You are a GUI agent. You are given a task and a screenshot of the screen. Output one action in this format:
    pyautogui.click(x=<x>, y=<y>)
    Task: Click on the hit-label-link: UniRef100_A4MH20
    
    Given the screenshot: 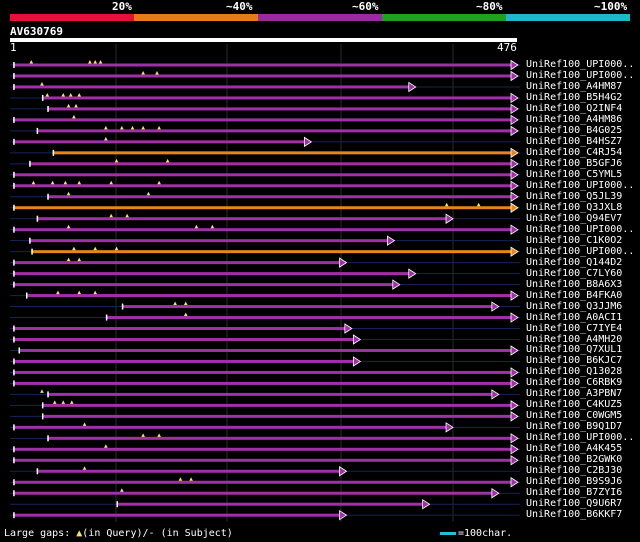 What is the action you would take?
    pyautogui.click(x=574, y=339)
    